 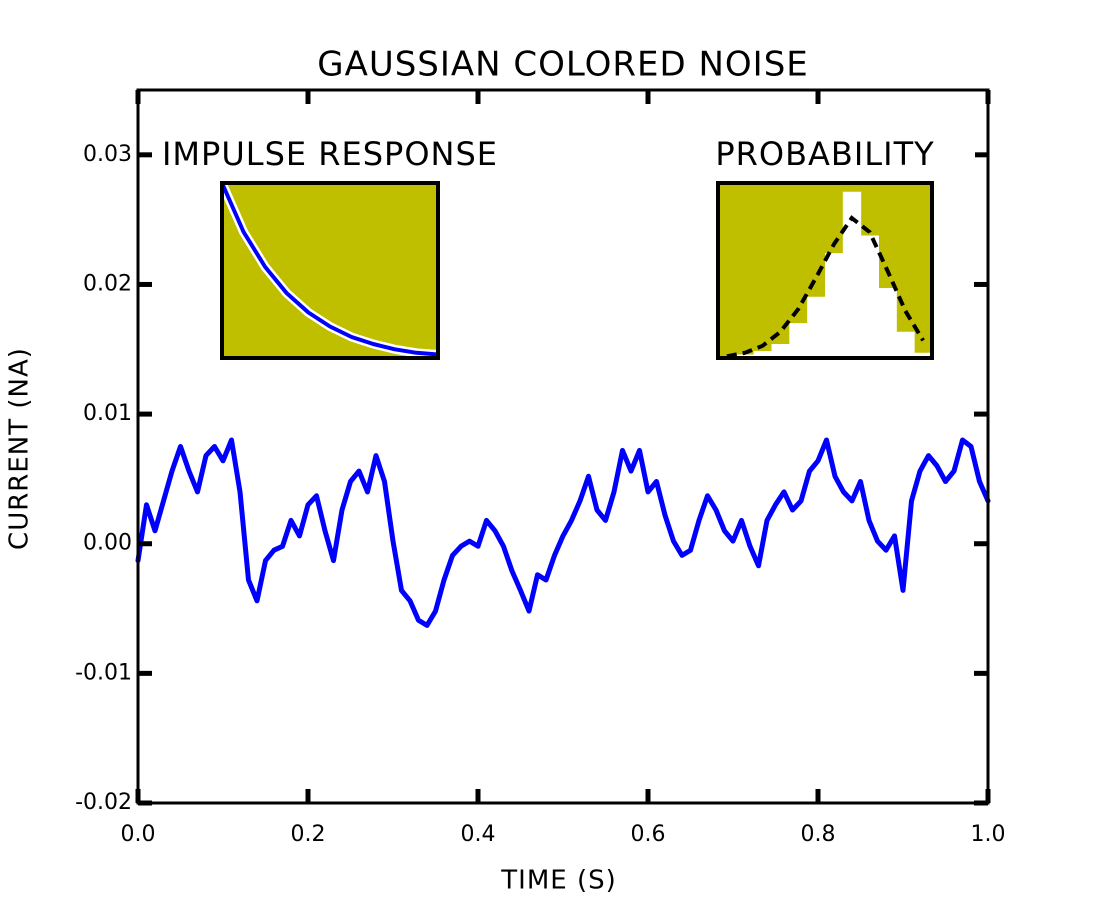 I want to click on x-tick-label: 0.4, so click(x=478, y=834).